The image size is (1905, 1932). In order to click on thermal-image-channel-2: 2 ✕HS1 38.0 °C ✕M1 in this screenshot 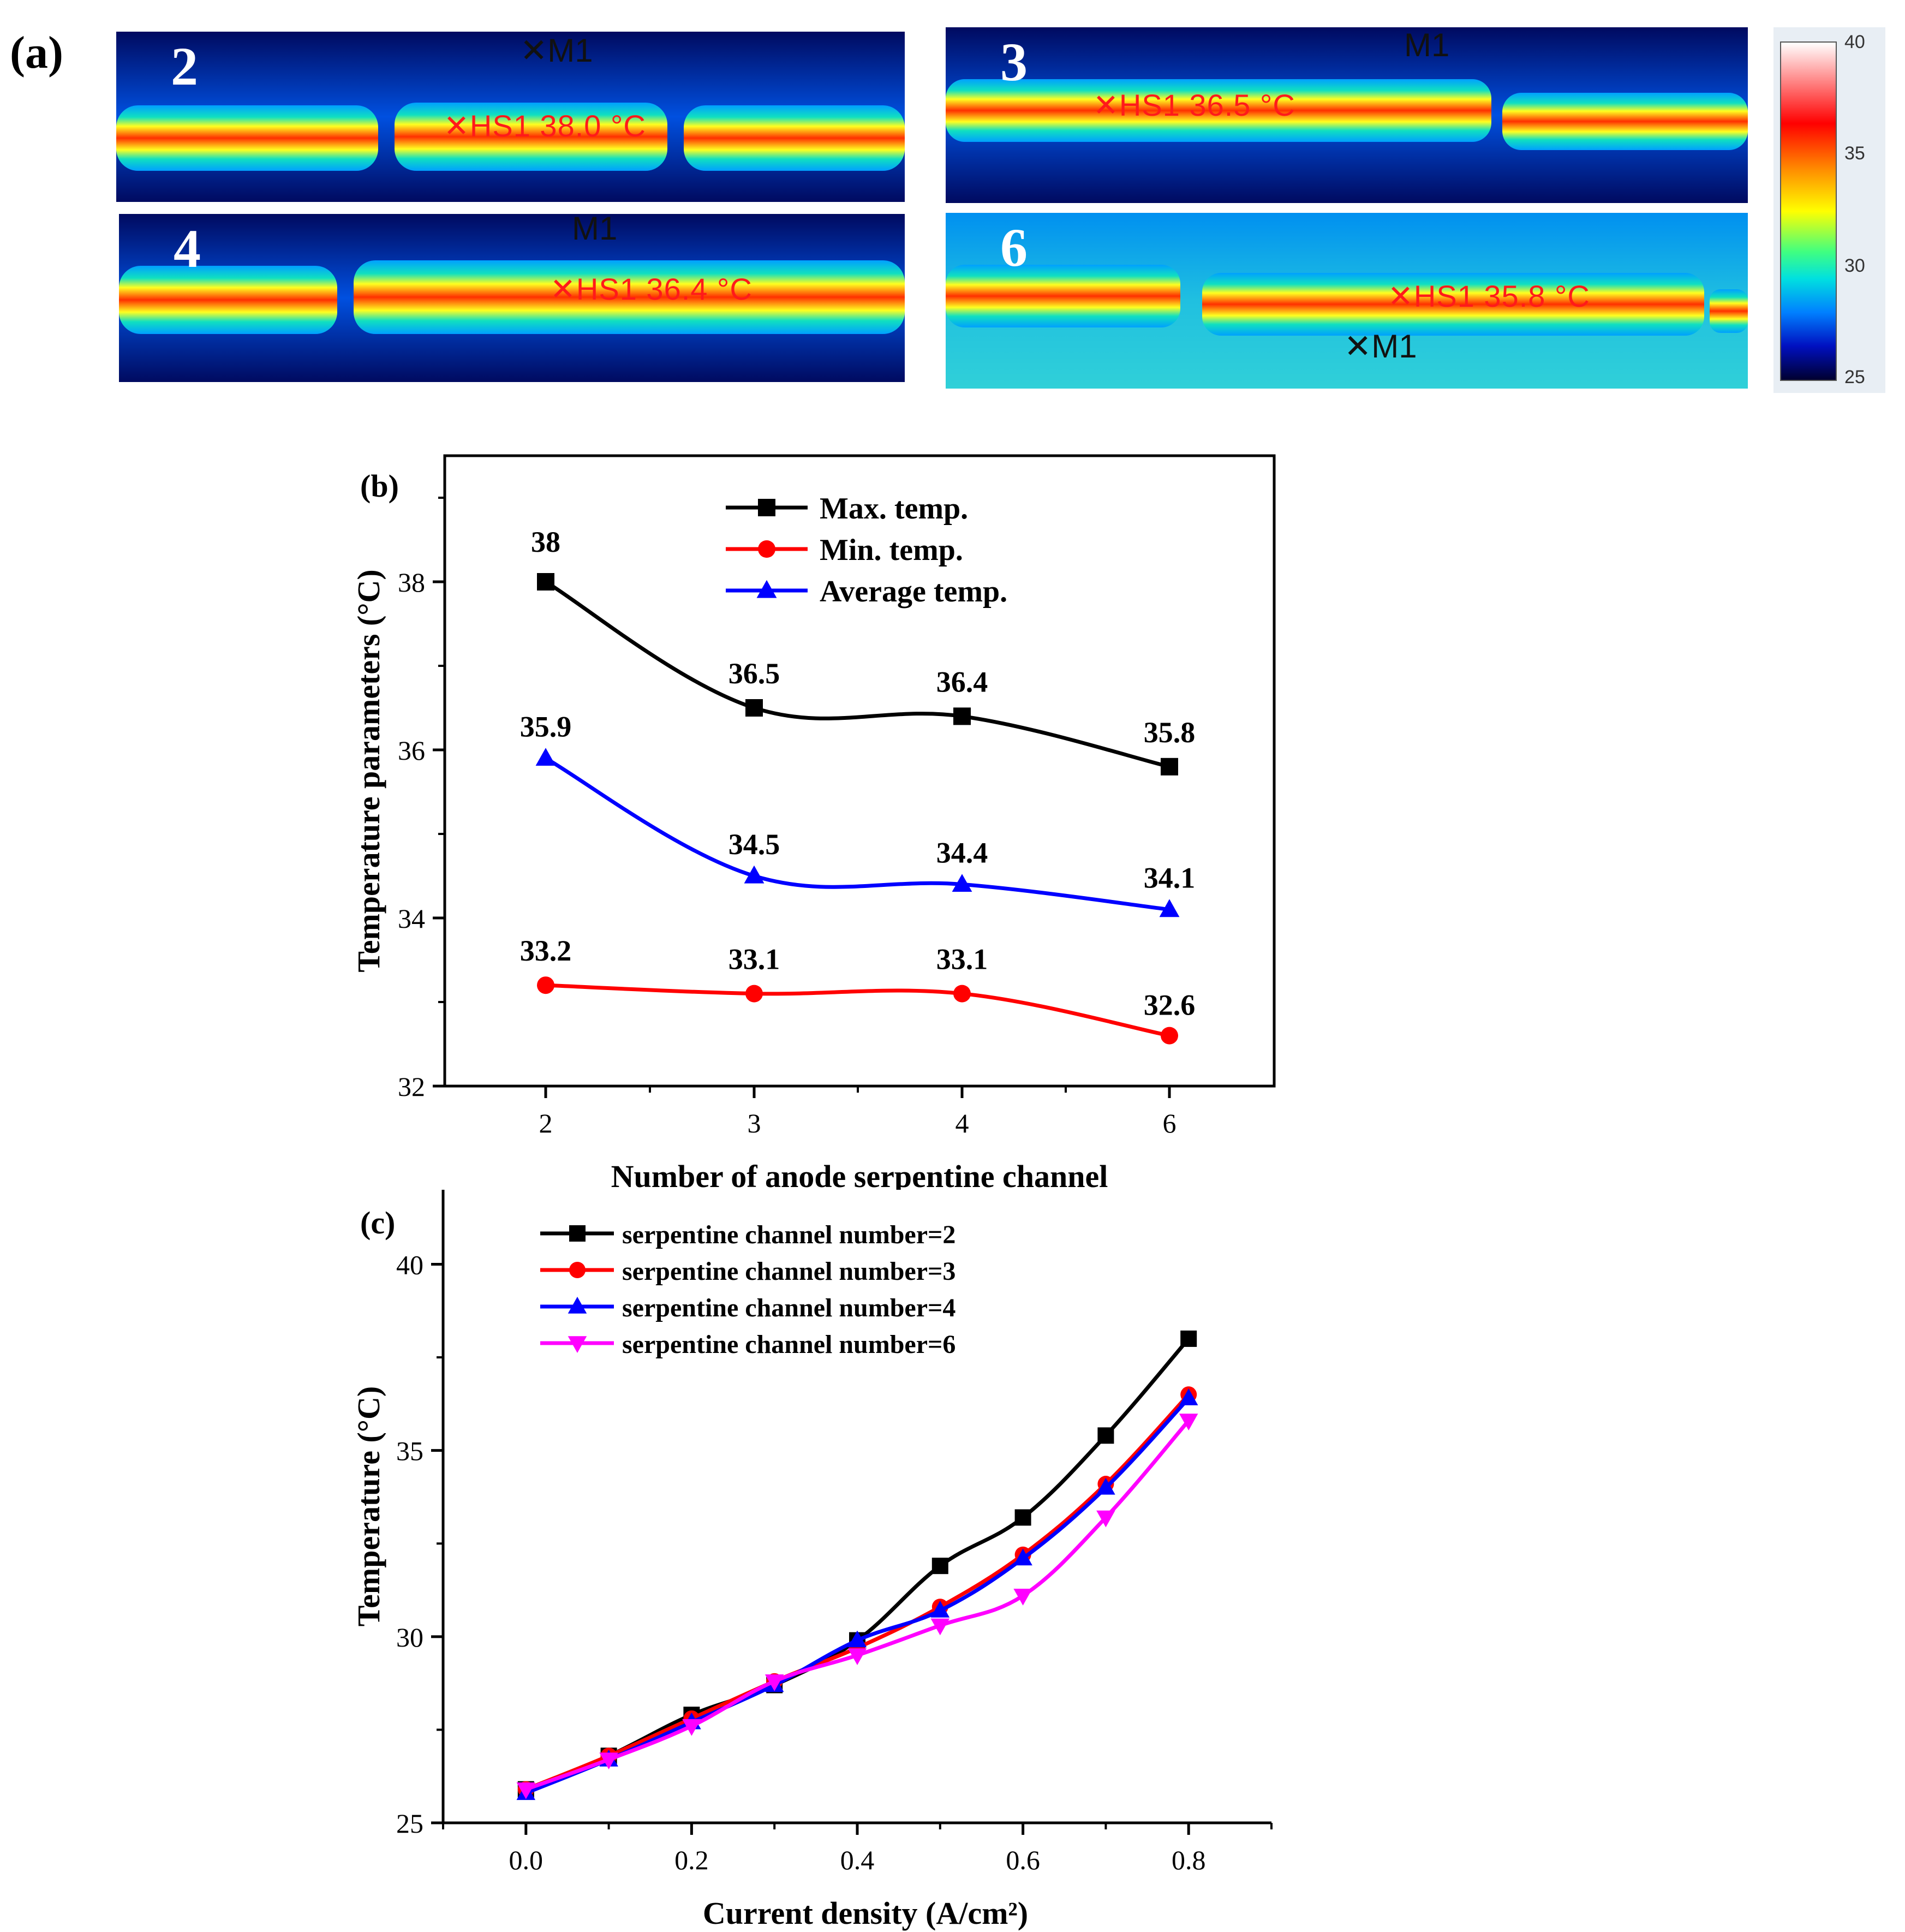, I will do `click(511, 117)`.